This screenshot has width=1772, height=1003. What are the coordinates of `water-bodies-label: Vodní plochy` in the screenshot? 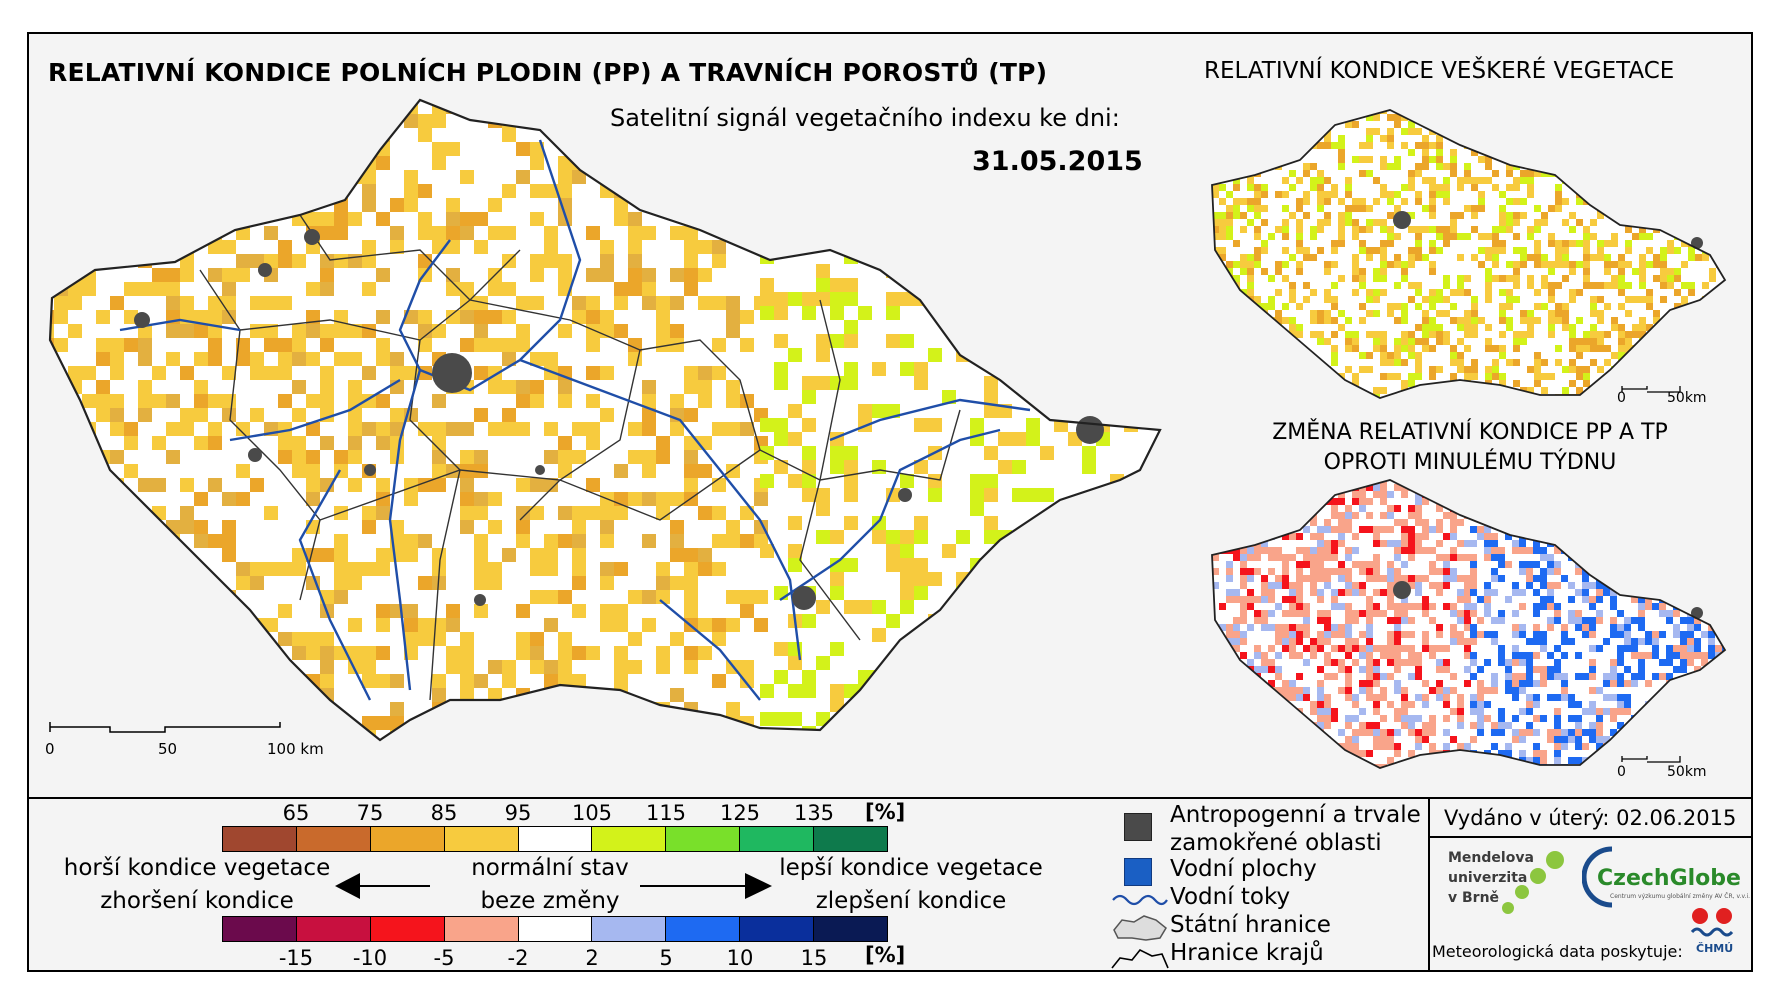 It's located at (1243, 869).